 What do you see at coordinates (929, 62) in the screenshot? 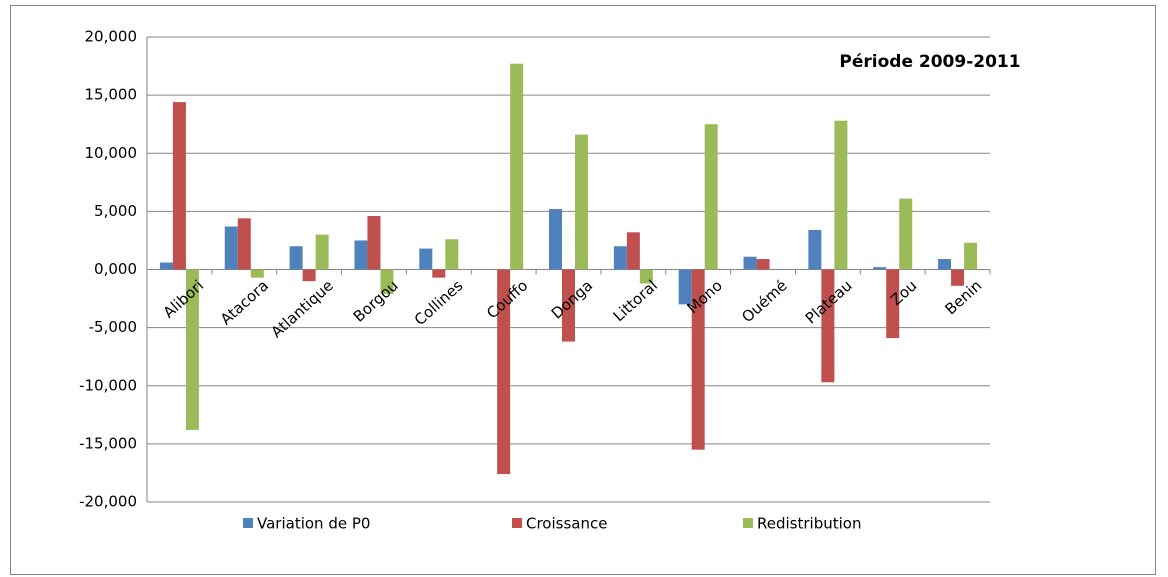
I see `annotation: Période 2009-2011` at bounding box center [929, 62].